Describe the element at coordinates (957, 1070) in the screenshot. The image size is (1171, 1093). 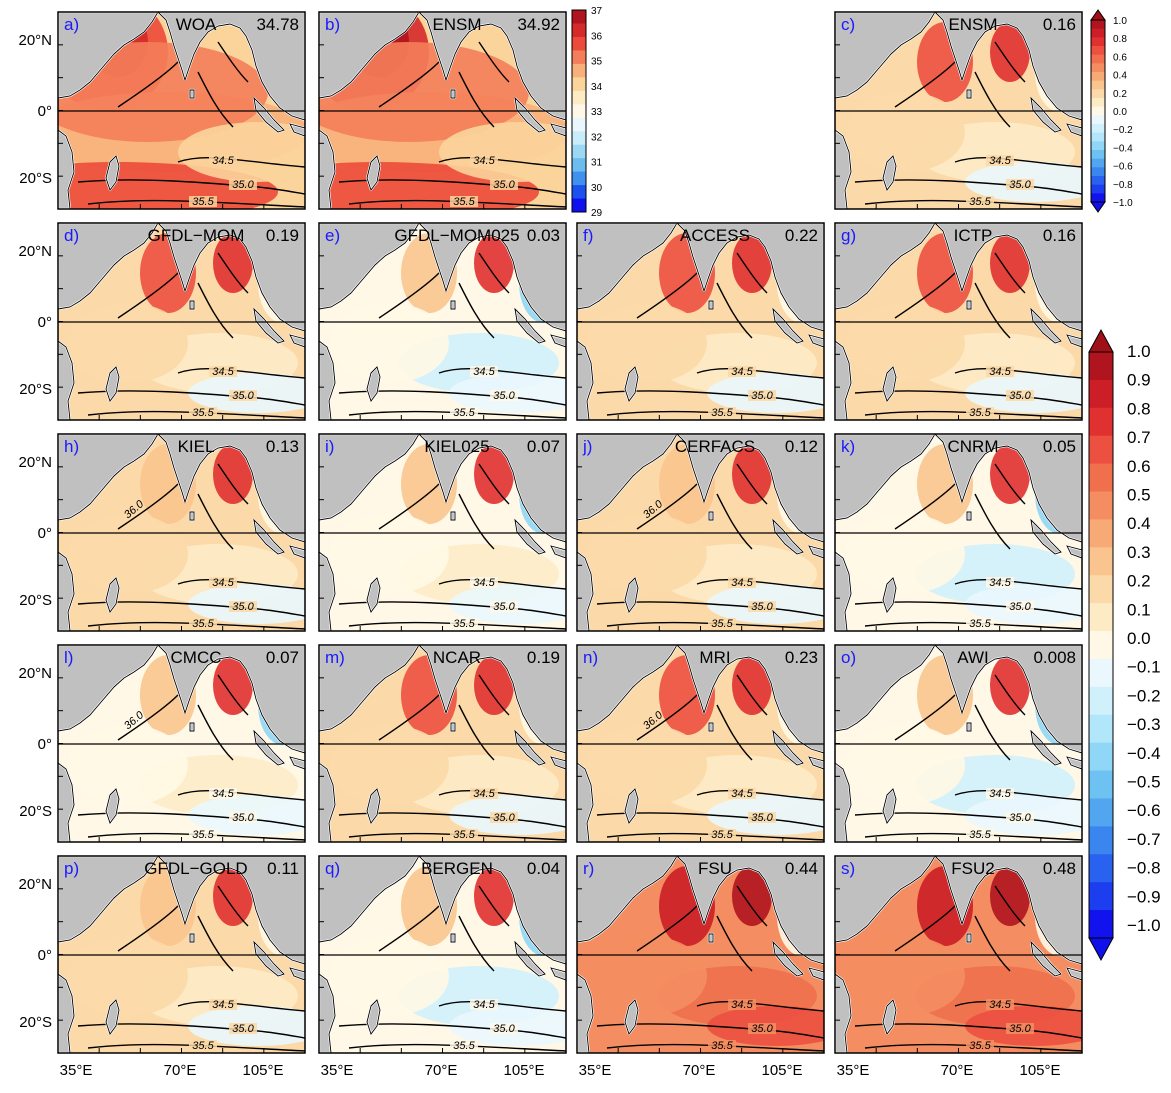
I see `lon-tick-label: 70°E` at that location.